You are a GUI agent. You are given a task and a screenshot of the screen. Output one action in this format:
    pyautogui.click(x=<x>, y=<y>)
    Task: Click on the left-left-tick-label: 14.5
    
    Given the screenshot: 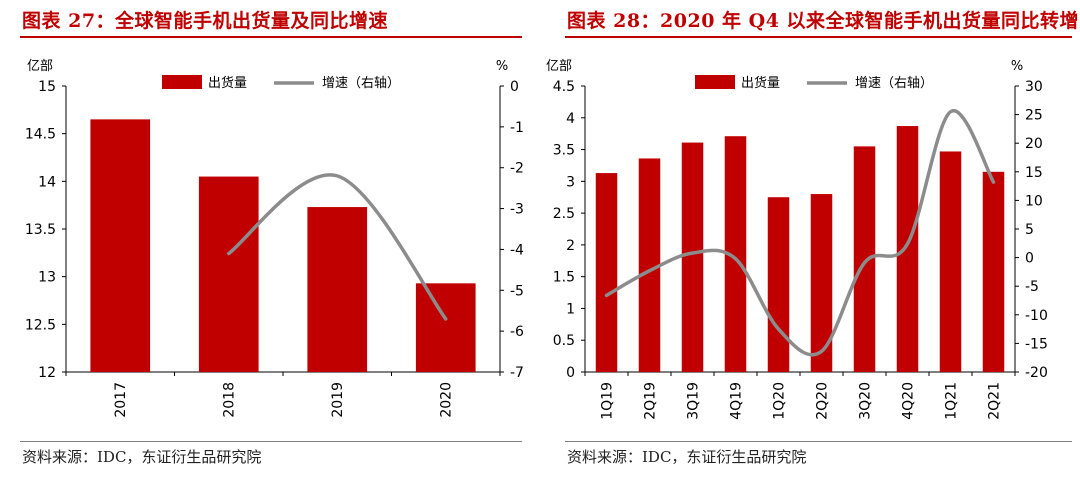 What is the action you would take?
    pyautogui.click(x=40, y=135)
    